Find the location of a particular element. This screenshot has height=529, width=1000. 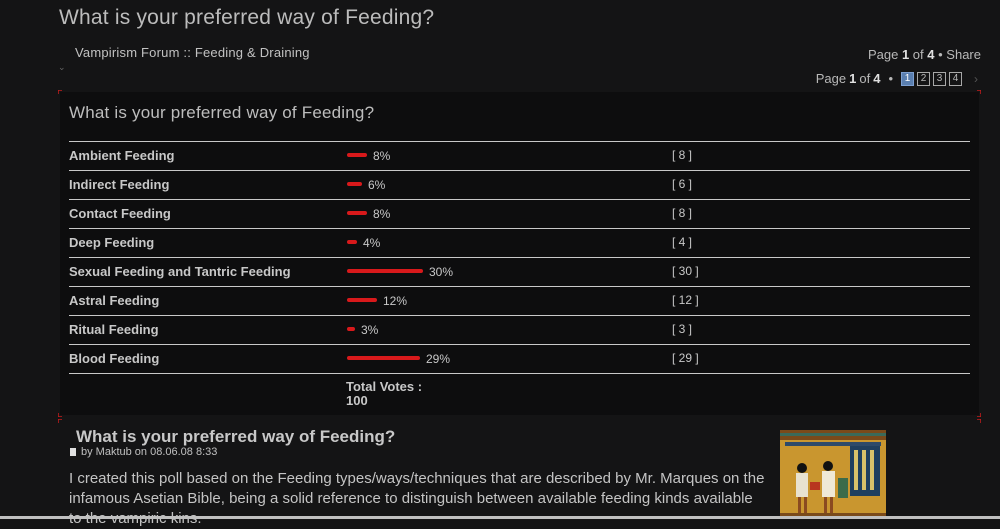

page-title: What is your preferred way of Feeding? is located at coordinates (247, 17).